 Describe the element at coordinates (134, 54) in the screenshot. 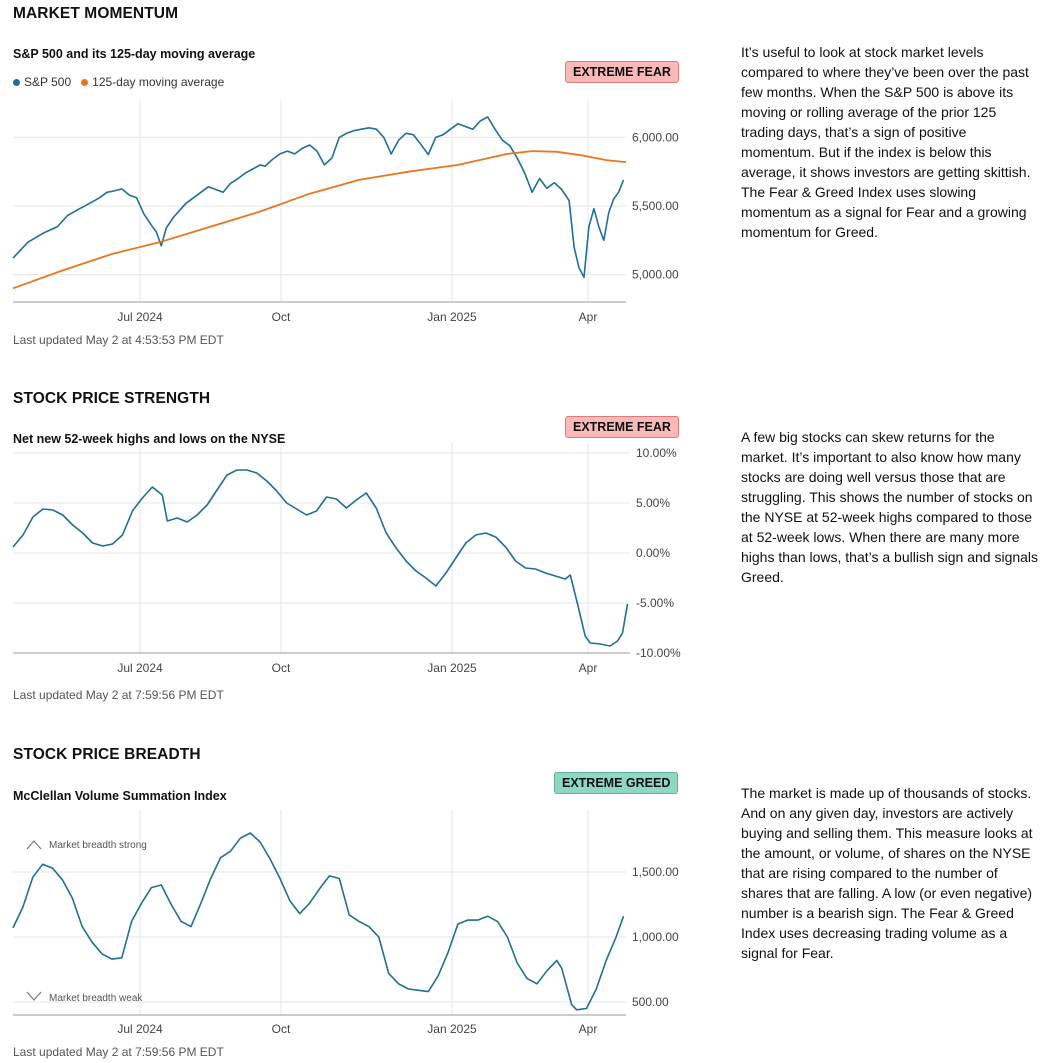

I see `chart-title: S&P 500 and its 125-day moving average` at that location.